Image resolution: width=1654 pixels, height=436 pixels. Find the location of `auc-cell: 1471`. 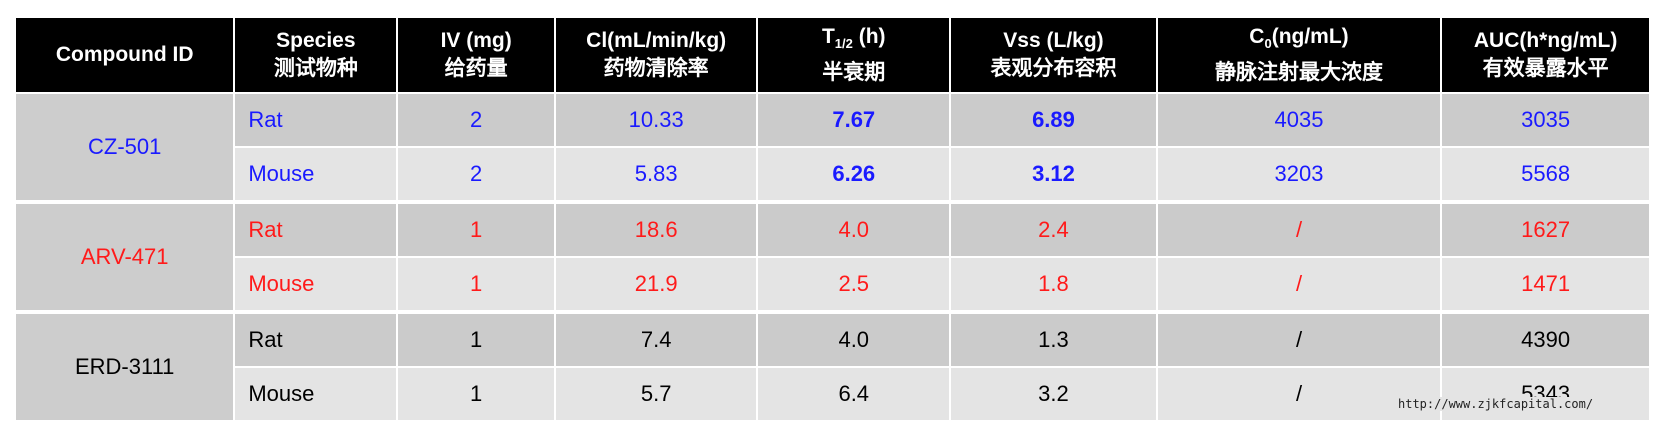

auc-cell: 1471 is located at coordinates (1544, 284).